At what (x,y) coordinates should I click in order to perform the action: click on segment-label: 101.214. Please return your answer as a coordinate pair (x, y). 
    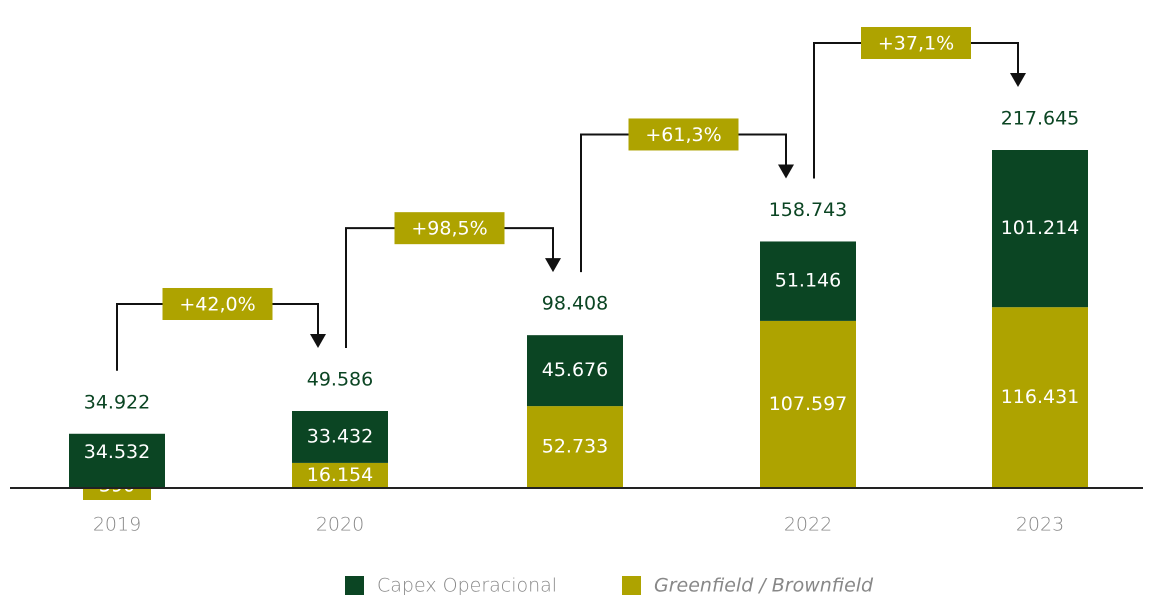
    Looking at the image, I should click on (1040, 228).